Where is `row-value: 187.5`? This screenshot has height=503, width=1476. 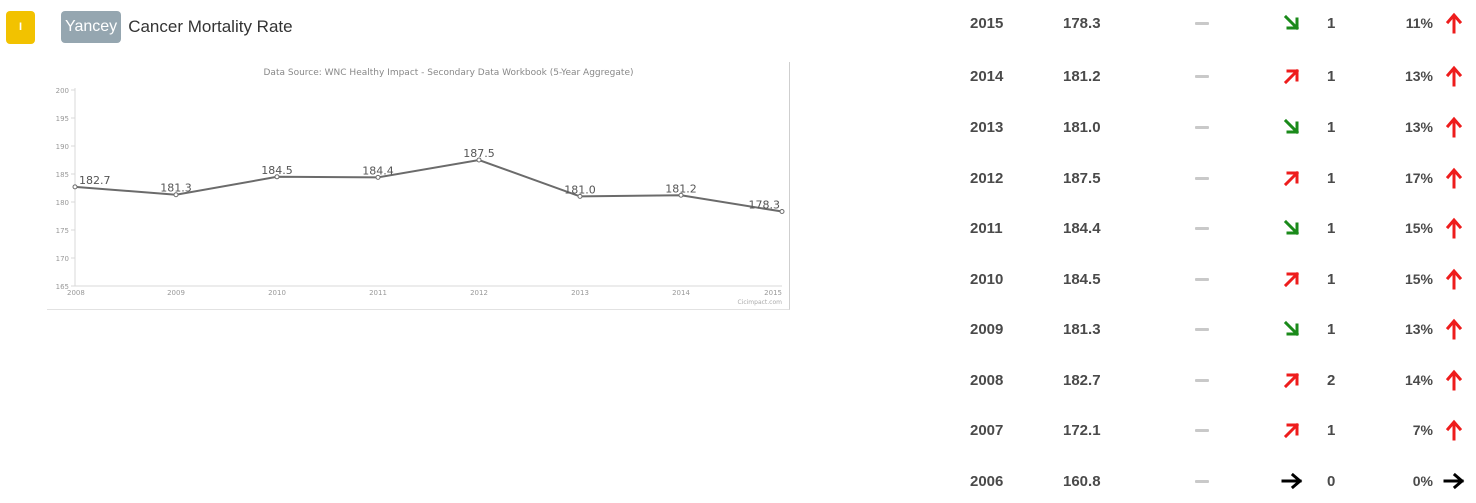
row-value: 187.5 is located at coordinates (1082, 178).